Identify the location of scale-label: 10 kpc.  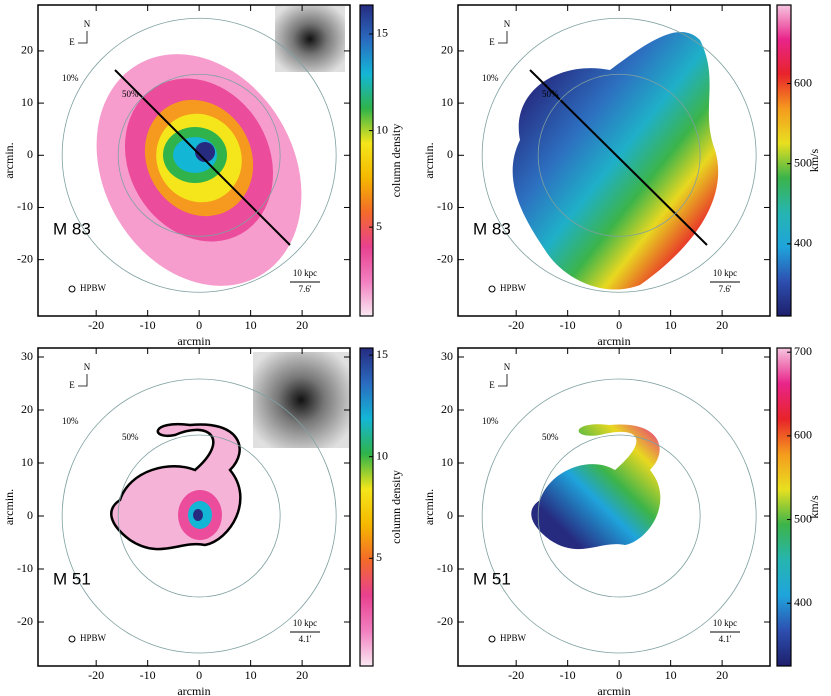
(305, 623).